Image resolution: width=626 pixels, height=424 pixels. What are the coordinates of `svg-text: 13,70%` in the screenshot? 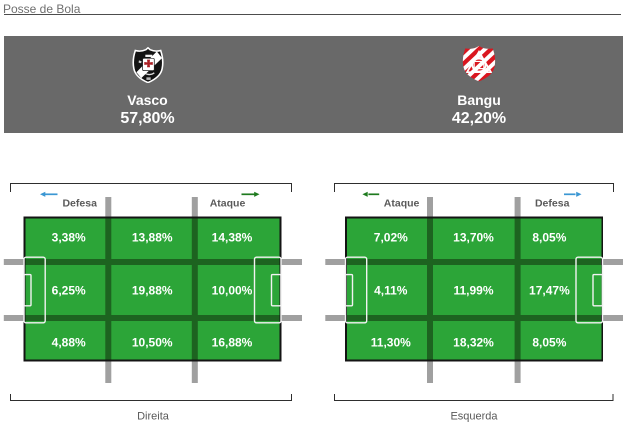 It's located at (473, 237).